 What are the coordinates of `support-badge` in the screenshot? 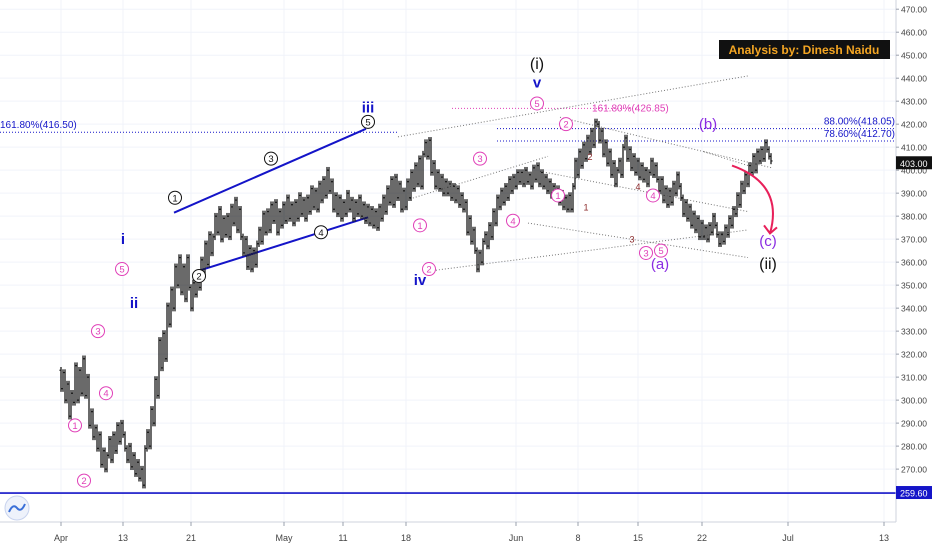 It's located at (914, 493).